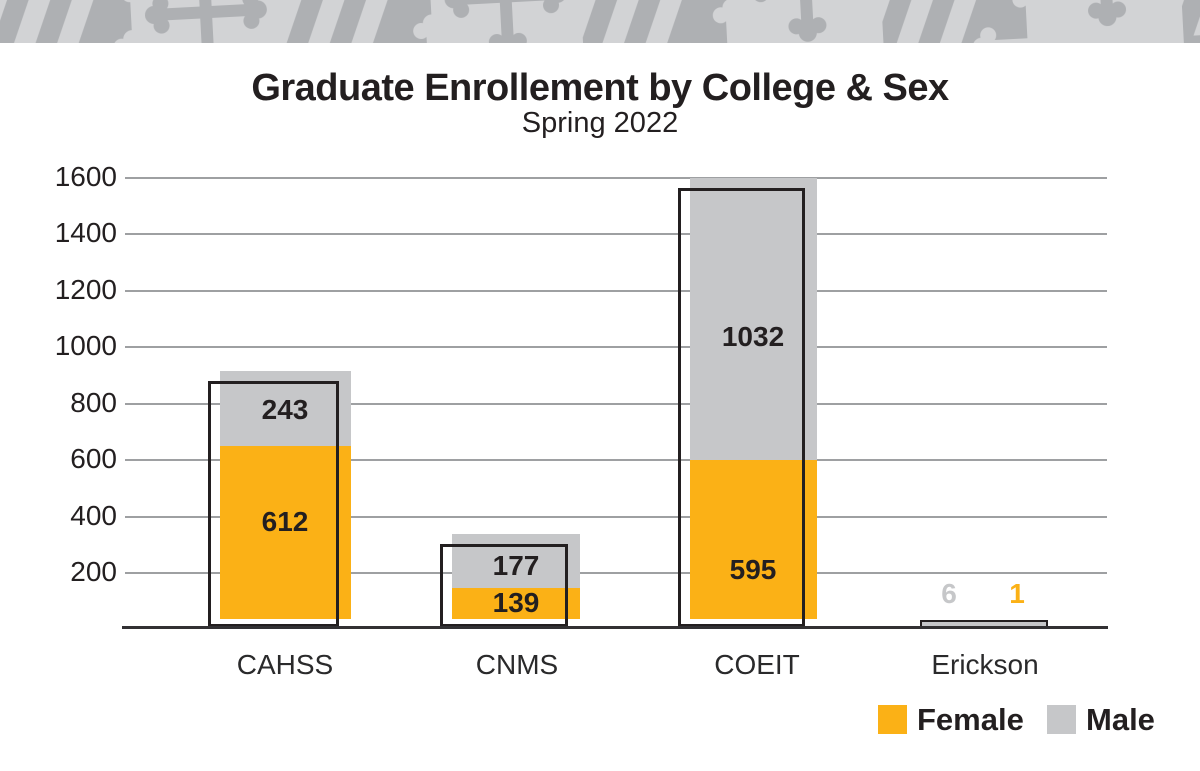  What do you see at coordinates (985, 664) in the screenshot?
I see `xtick-erickson: Erickson` at bounding box center [985, 664].